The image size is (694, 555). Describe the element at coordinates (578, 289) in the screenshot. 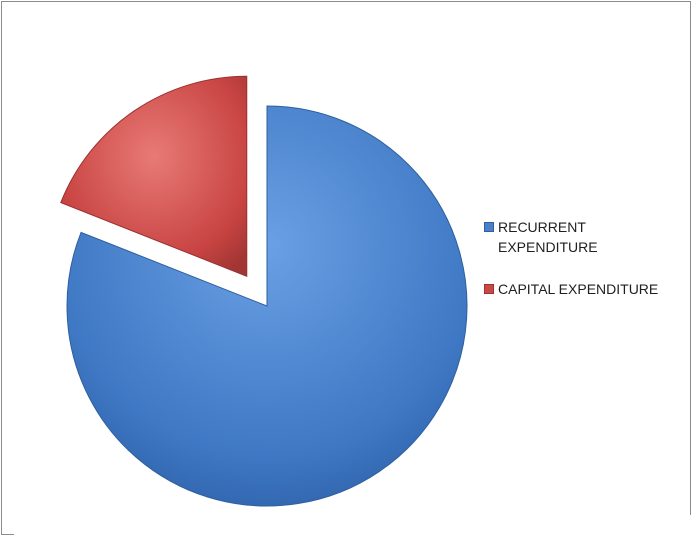

I see `legend-label-capital: CAPITAL EXPENDITURE` at that location.